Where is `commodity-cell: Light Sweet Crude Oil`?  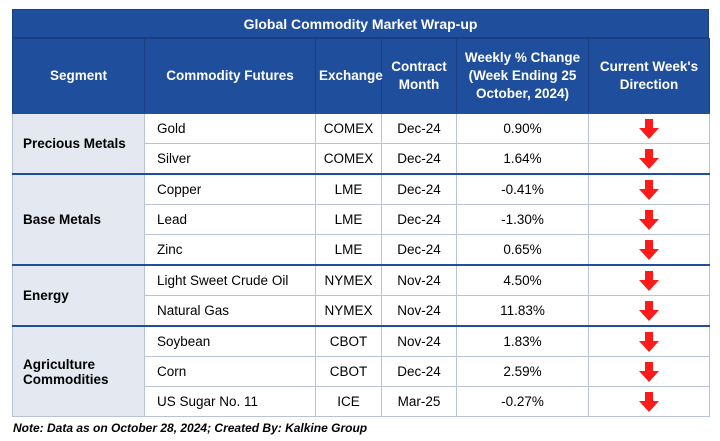 commodity-cell: Light Sweet Crude Oil is located at coordinates (230, 280).